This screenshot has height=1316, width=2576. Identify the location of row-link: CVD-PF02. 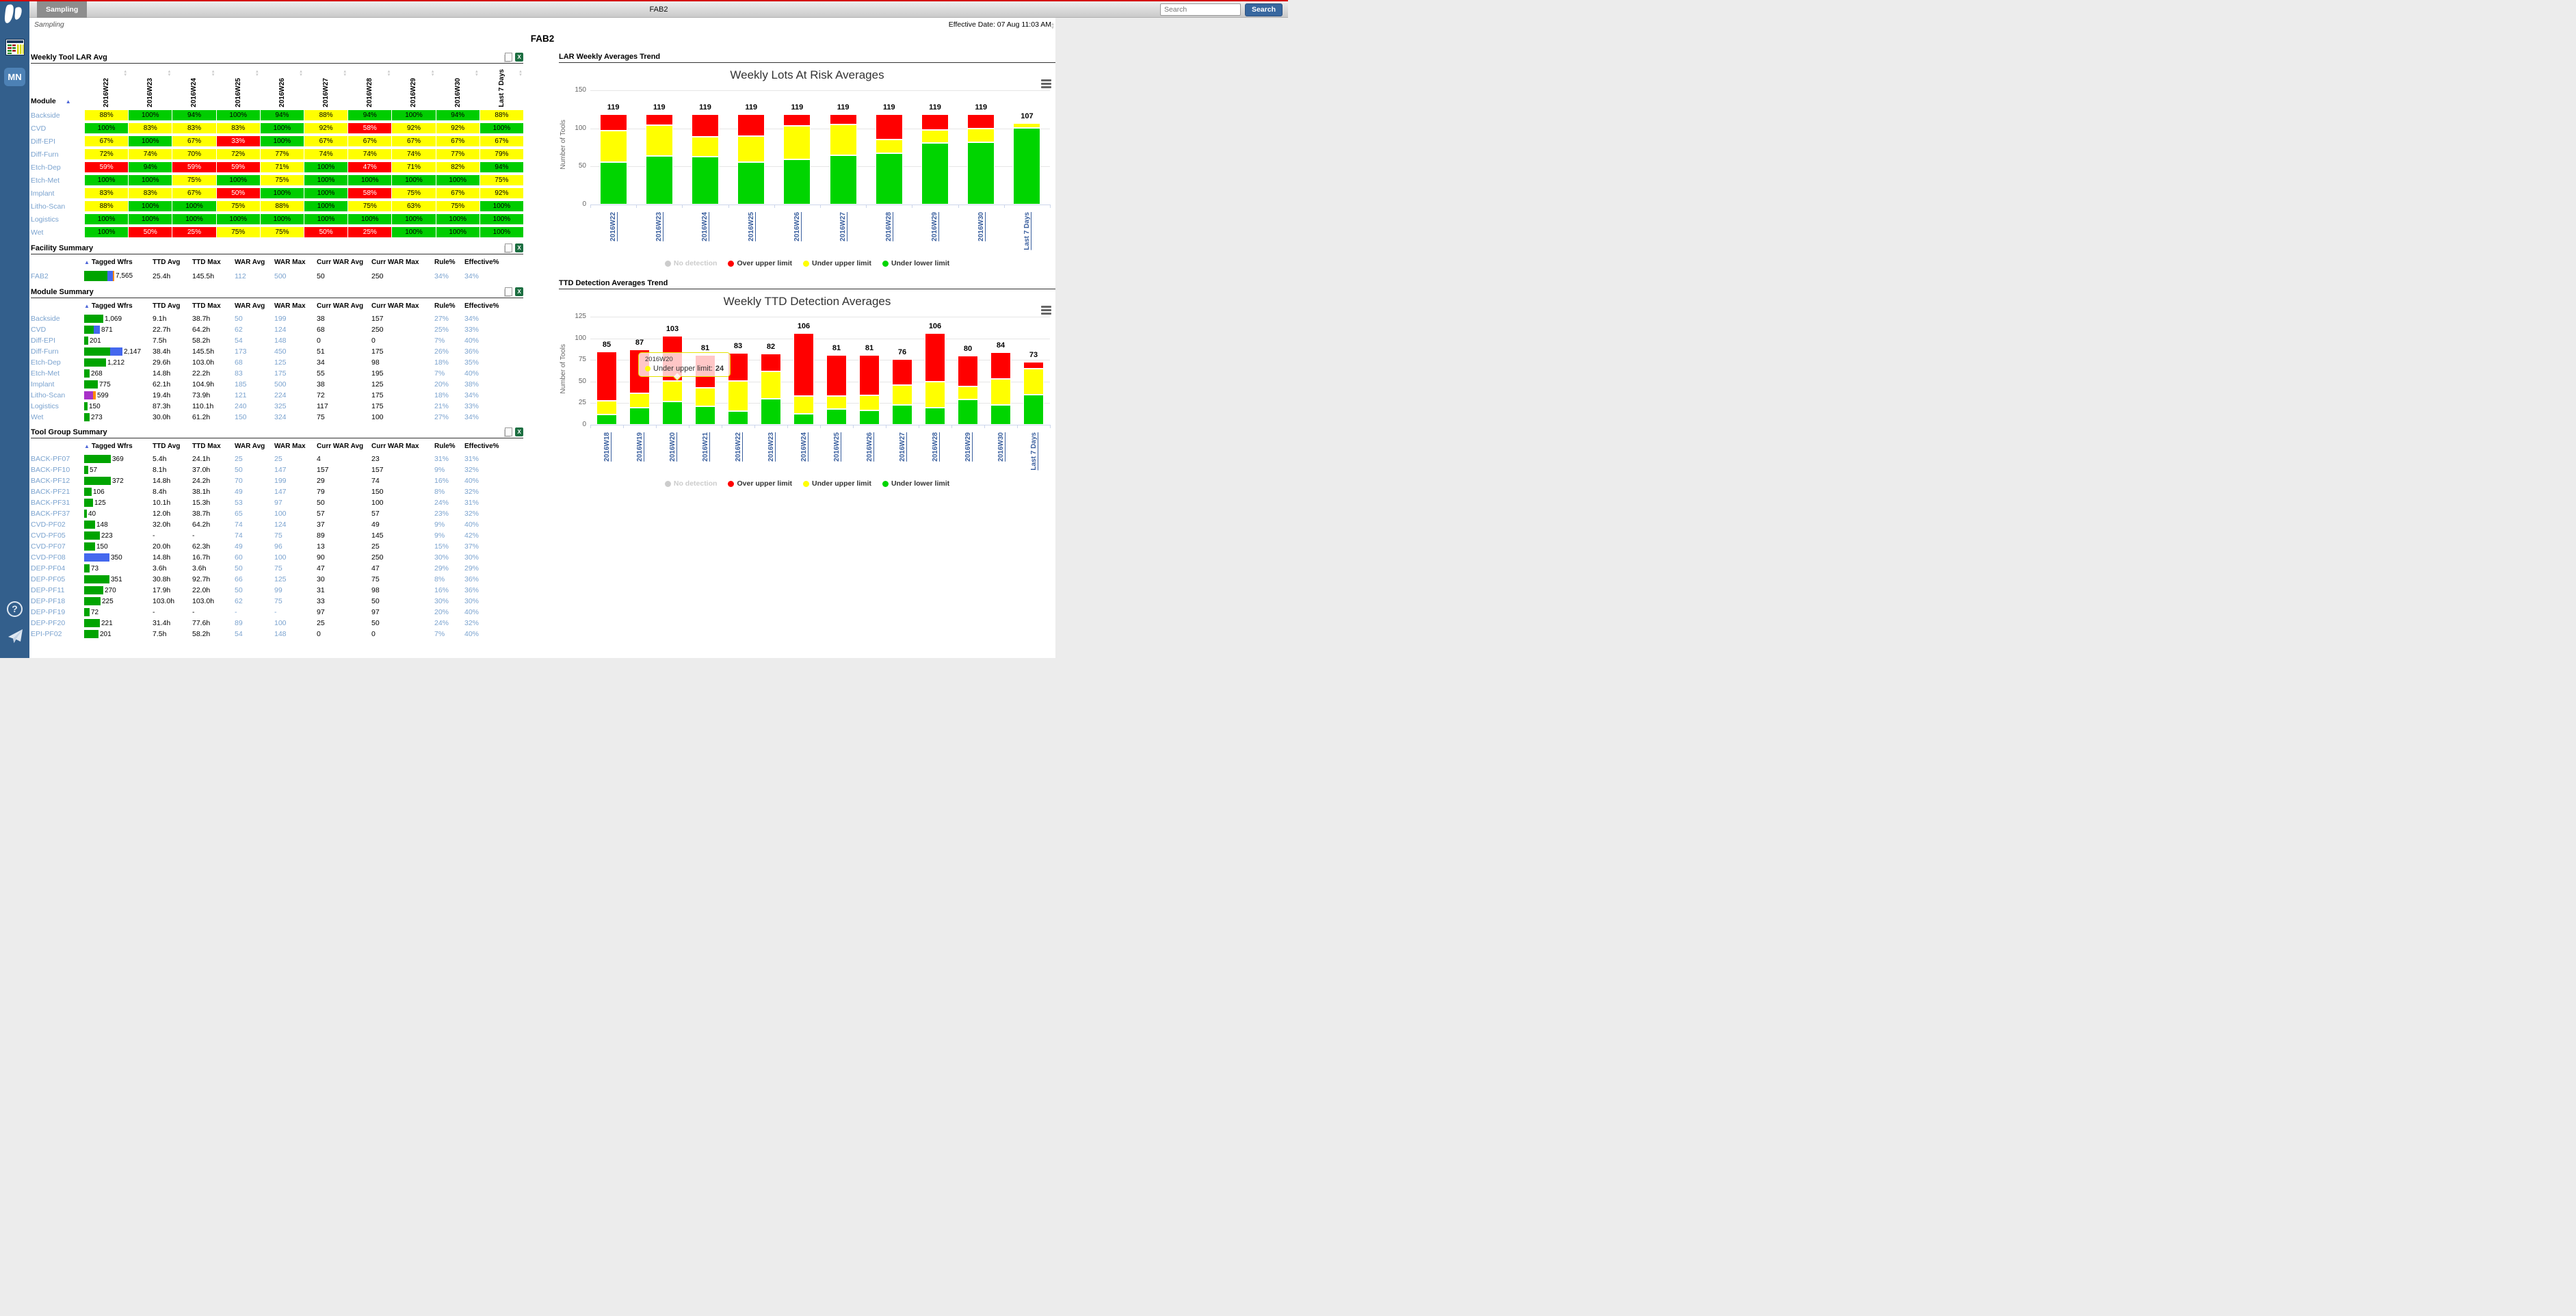
(48, 525).